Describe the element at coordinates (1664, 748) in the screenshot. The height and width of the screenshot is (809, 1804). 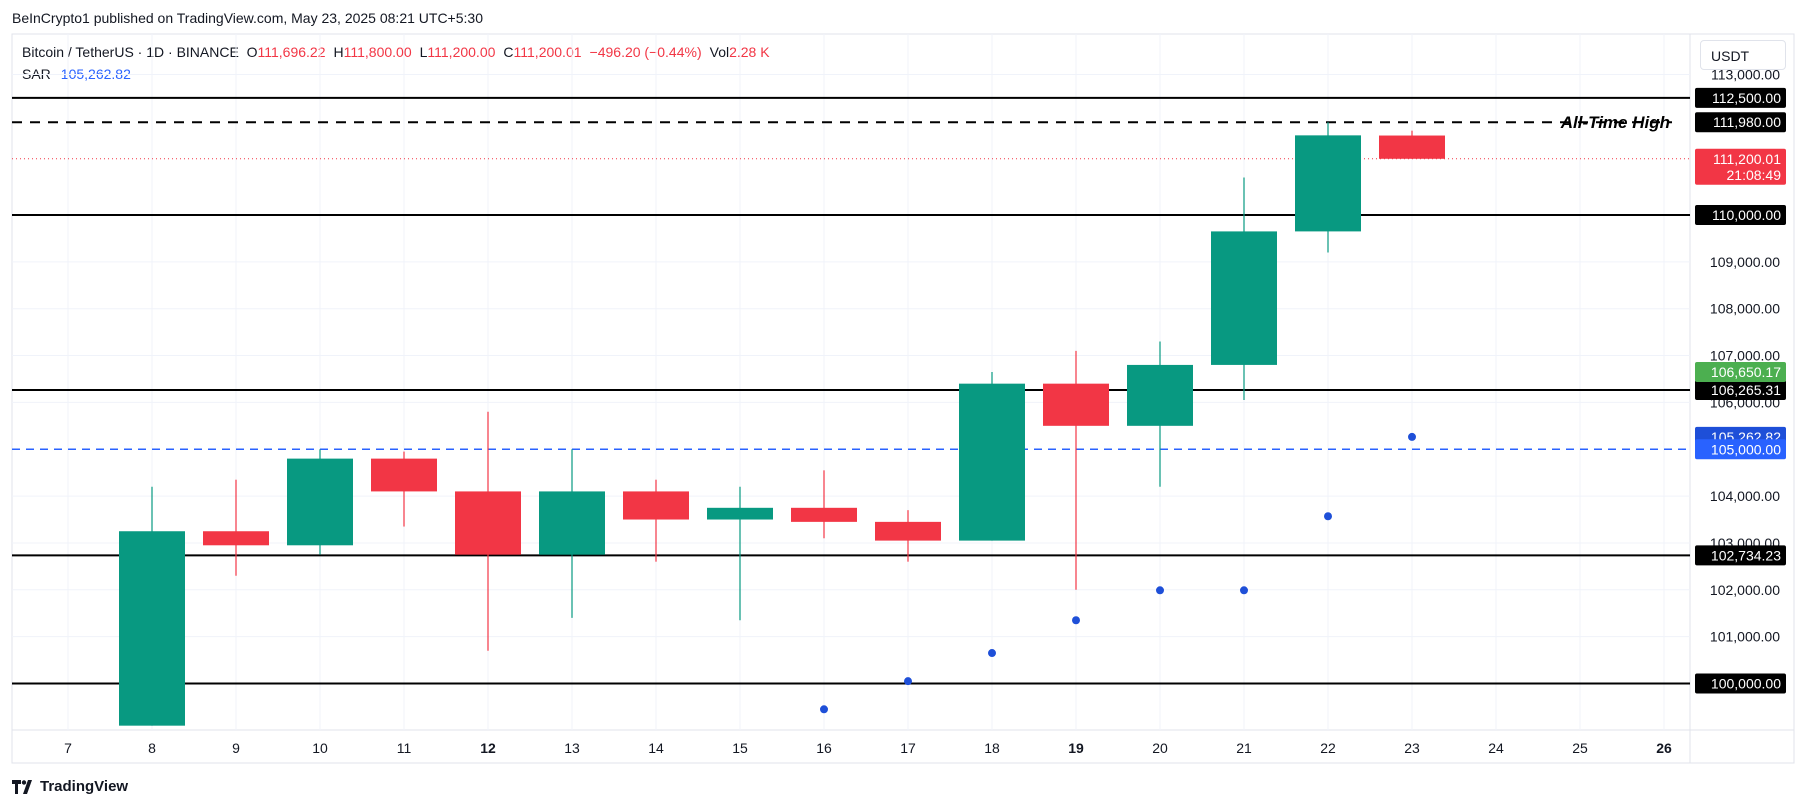
I see `x-tick-label: 26` at that location.